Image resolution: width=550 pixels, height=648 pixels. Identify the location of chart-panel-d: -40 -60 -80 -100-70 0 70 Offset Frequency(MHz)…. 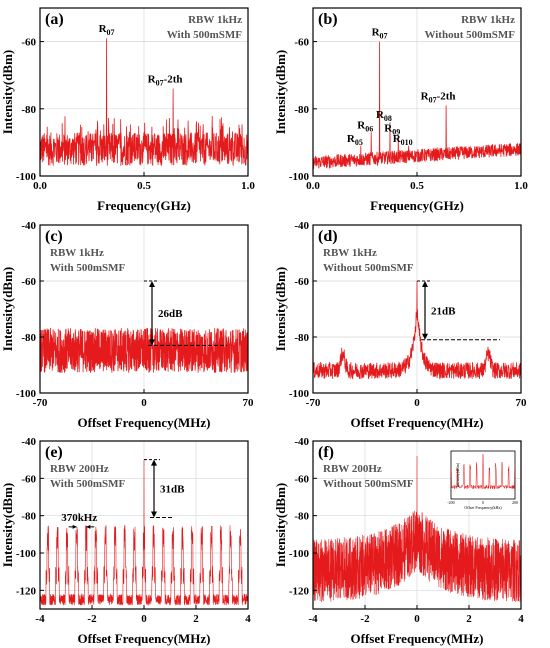
(400, 325).